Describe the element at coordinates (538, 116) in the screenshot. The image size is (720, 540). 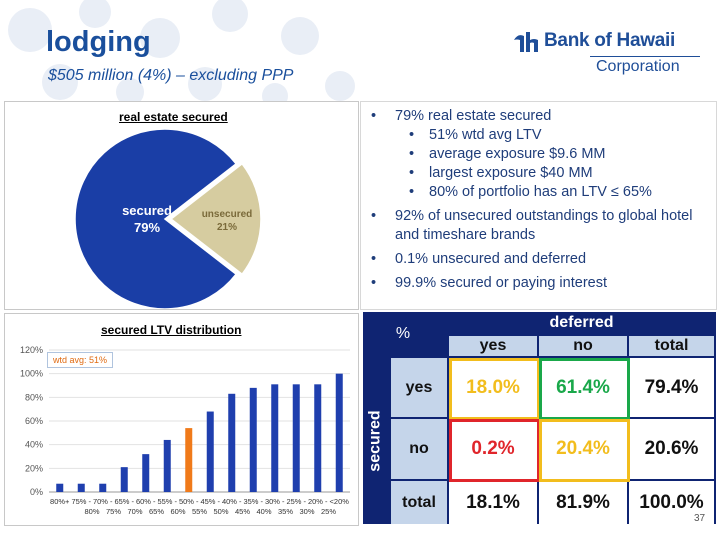
I see `bullet-real-estate-secured: 79% real estate secured` at that location.